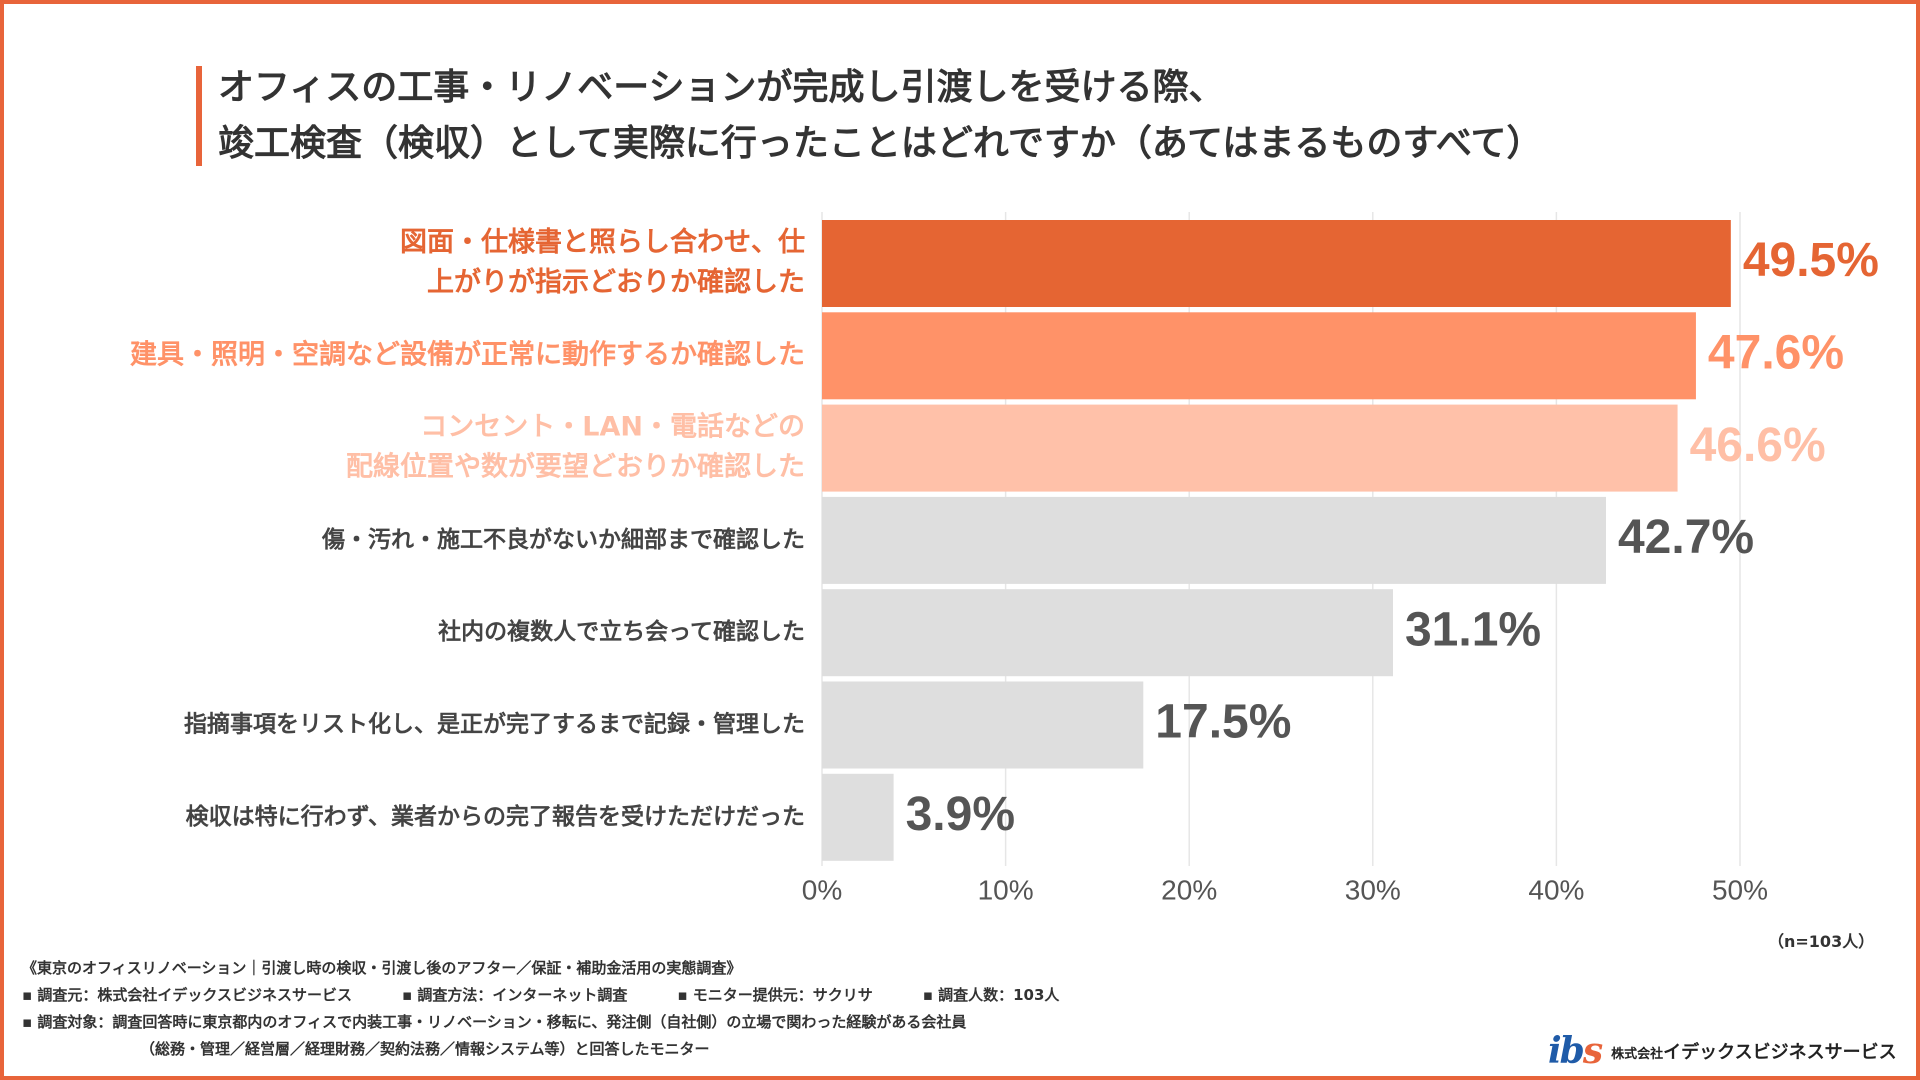  I want to click on data-label: 3.9%, so click(960, 814).